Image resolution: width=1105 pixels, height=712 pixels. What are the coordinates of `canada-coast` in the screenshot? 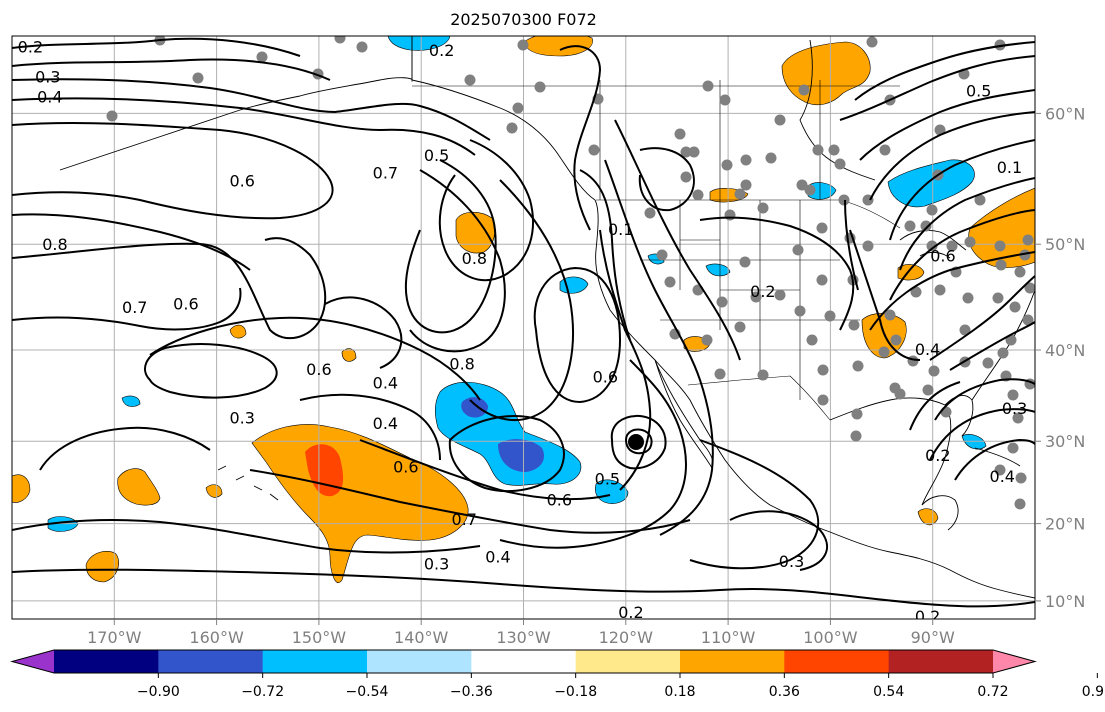 It's located at (602, 255).